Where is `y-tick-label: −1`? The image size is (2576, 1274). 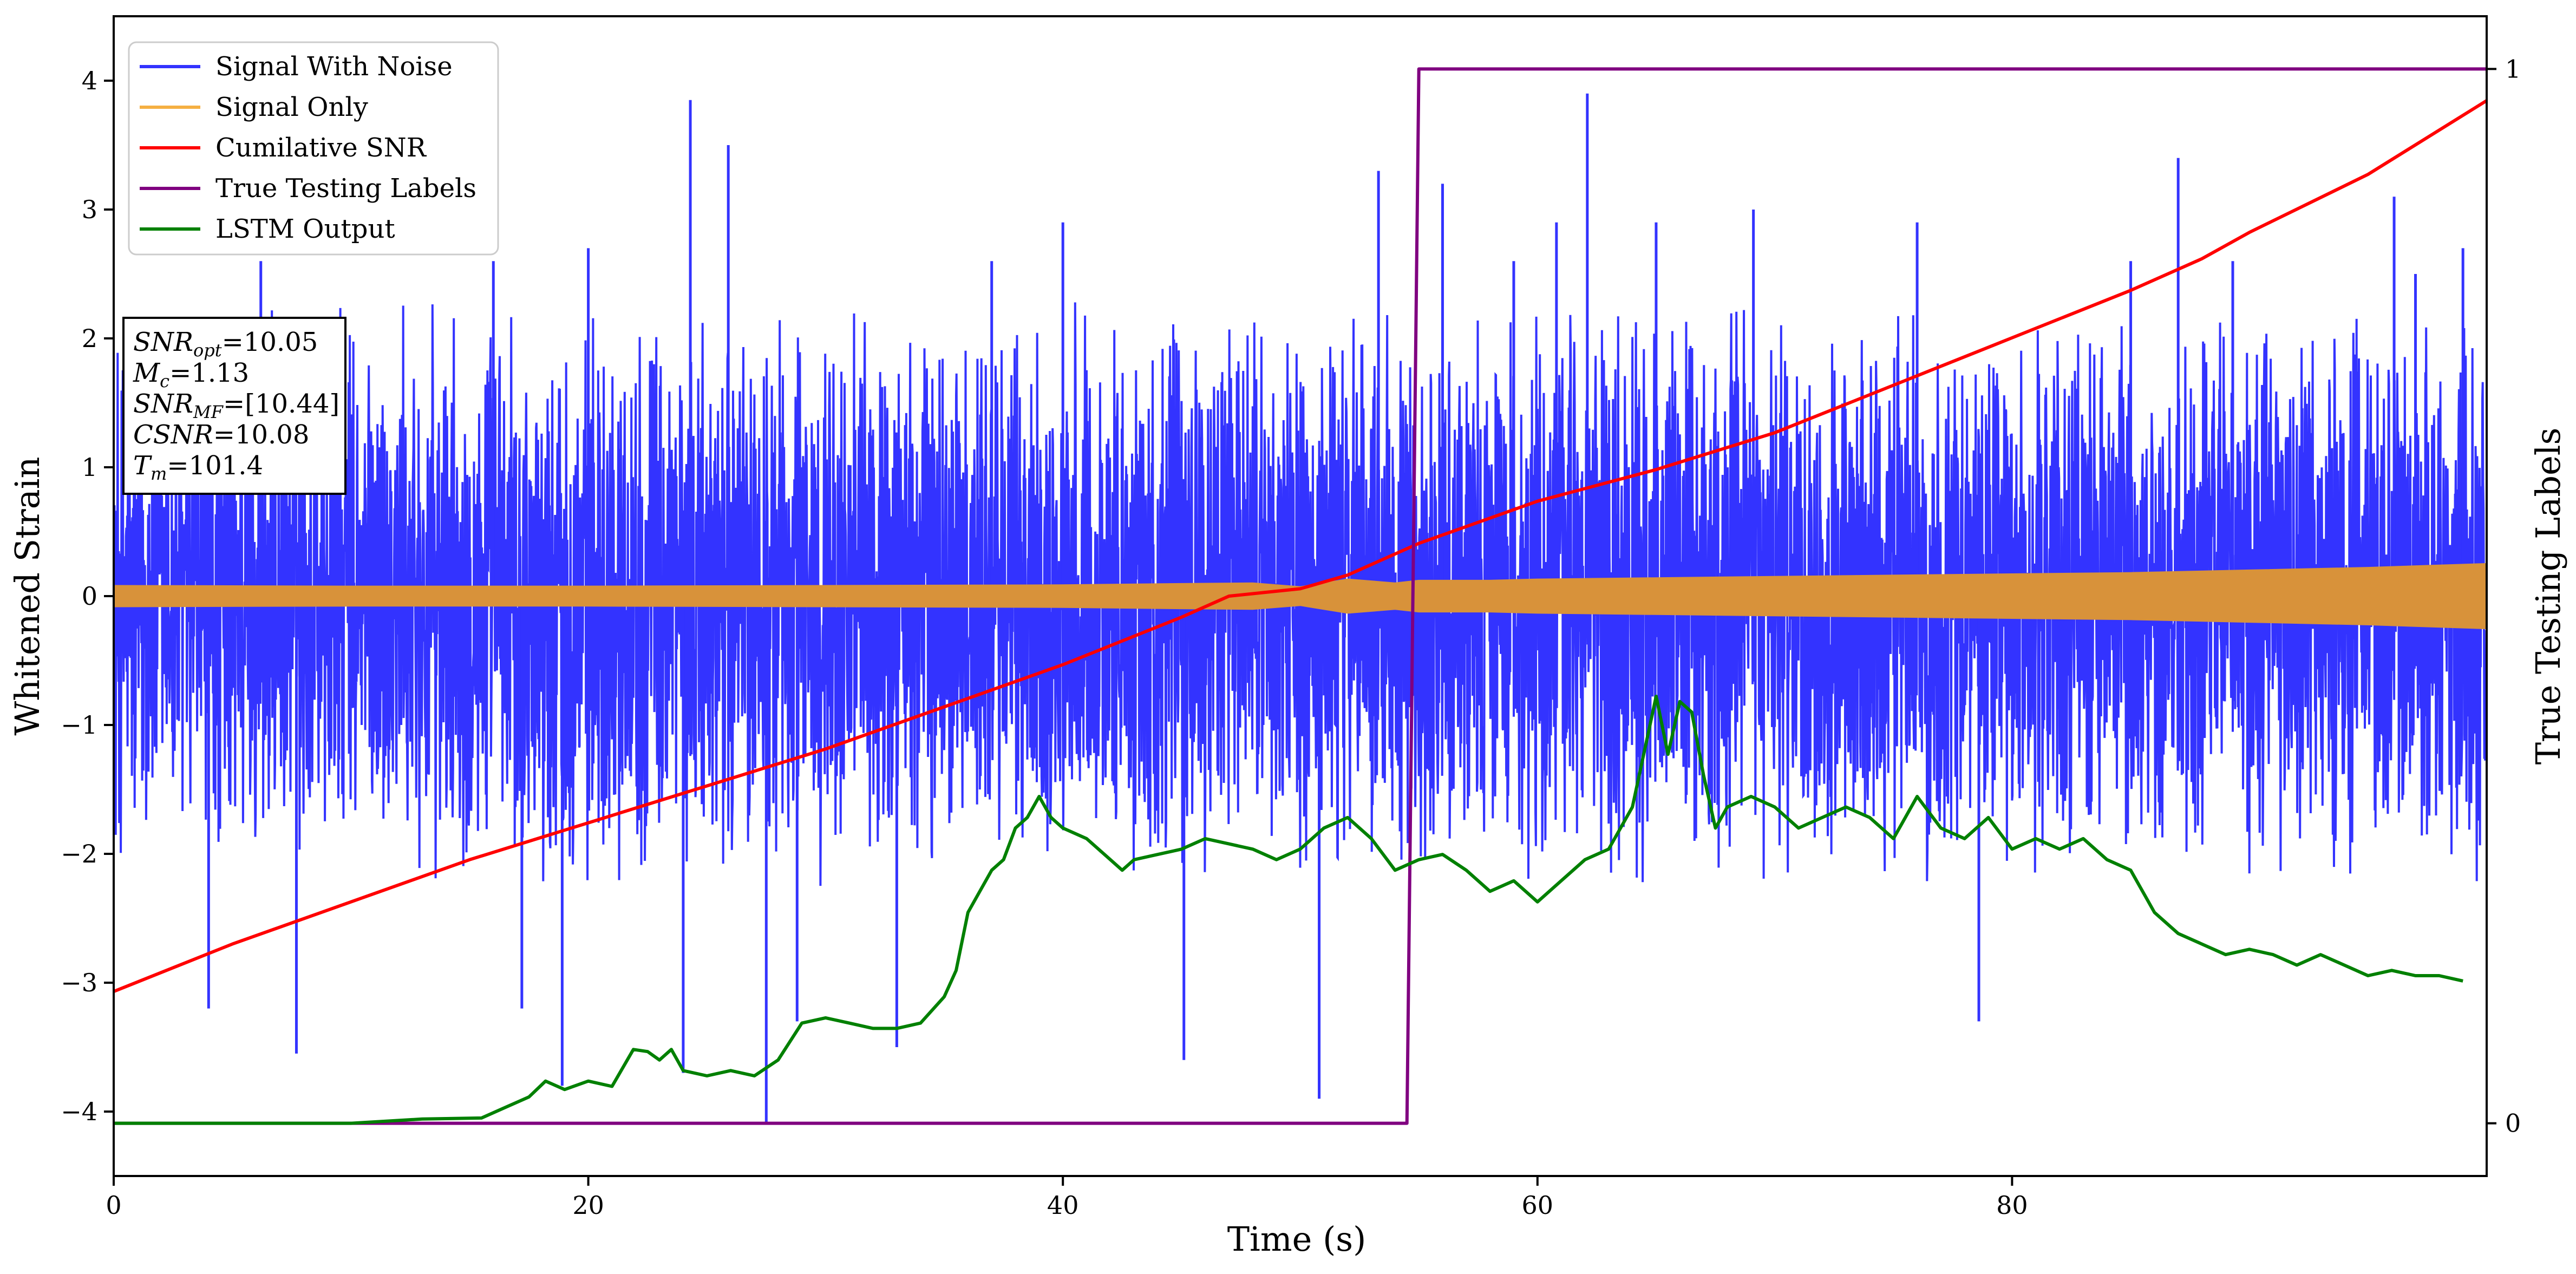 y-tick-label: −1 is located at coordinates (79, 725).